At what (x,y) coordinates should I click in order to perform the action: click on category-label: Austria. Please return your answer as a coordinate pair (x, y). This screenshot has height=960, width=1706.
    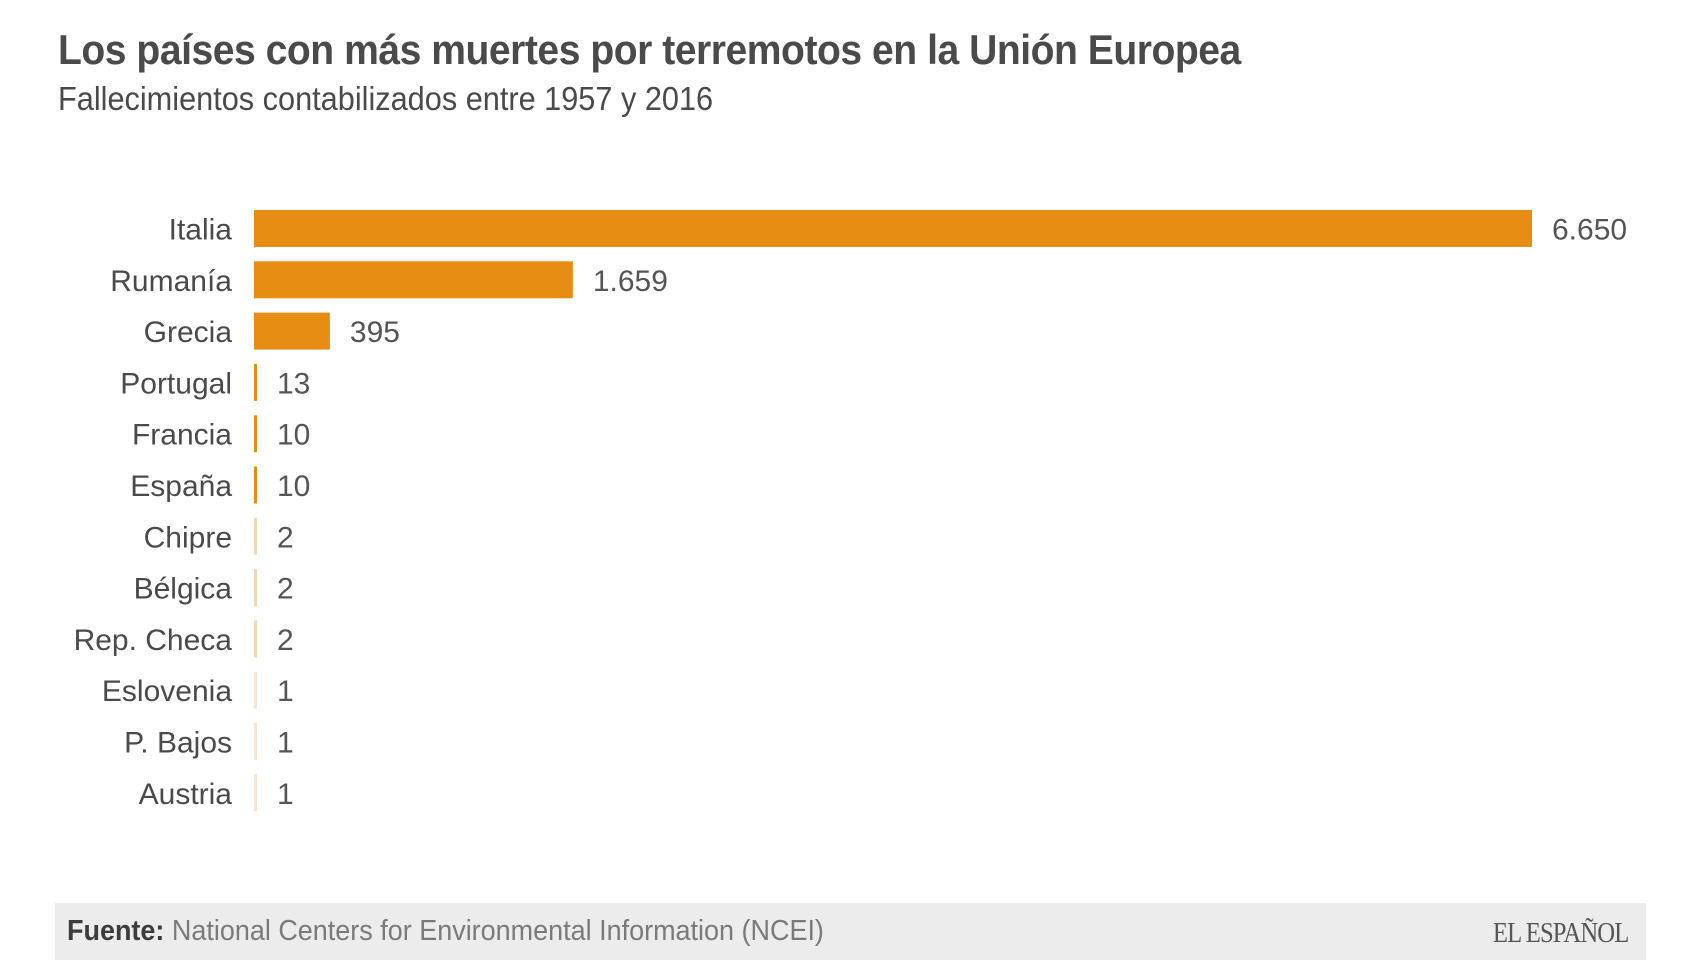
    Looking at the image, I should click on (186, 794).